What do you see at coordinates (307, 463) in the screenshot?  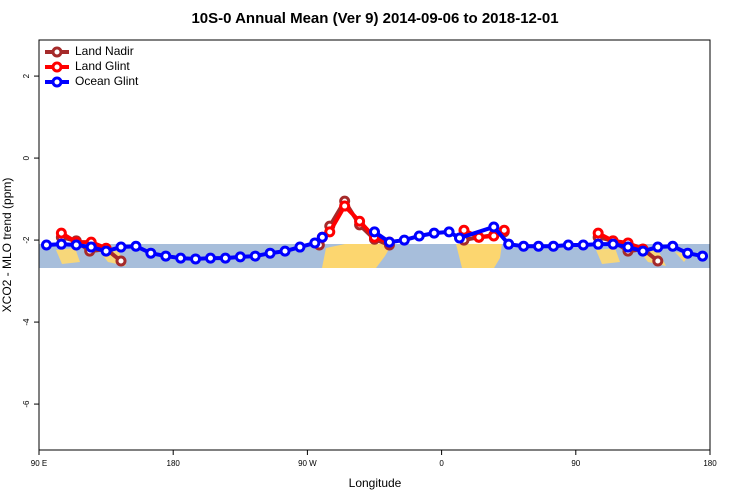 I see `x-tick-label: 90 W` at bounding box center [307, 463].